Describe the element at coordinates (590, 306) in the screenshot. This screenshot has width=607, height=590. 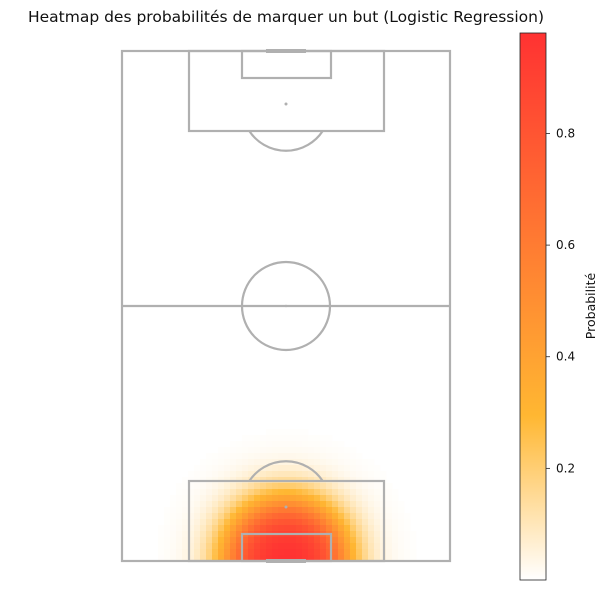
I see `colorbar-label: Probabilité` at that location.